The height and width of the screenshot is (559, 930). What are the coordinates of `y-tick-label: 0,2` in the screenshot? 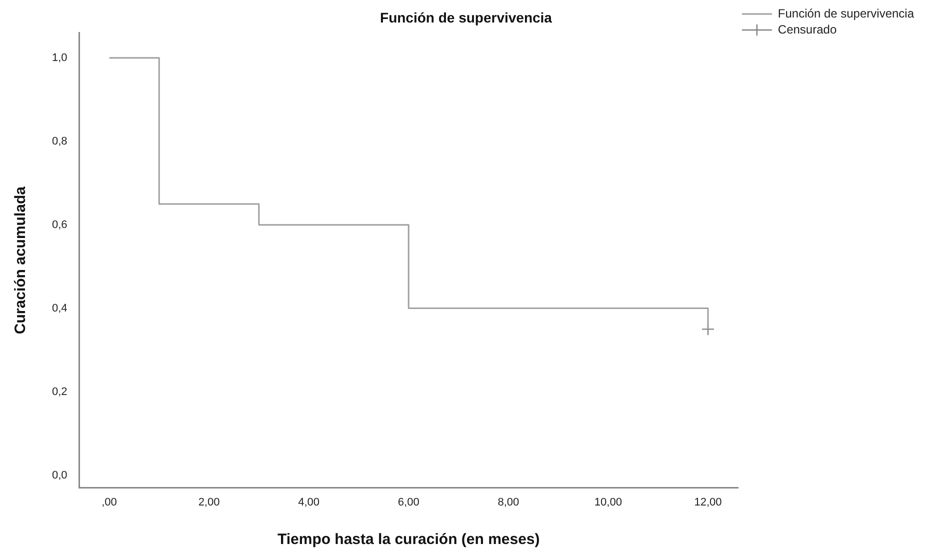 It's located at (60, 392).